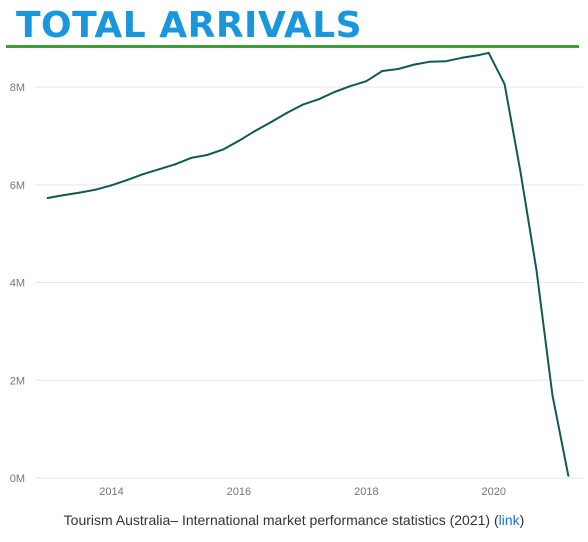  I want to click on source-close-paren: ), so click(522, 520).